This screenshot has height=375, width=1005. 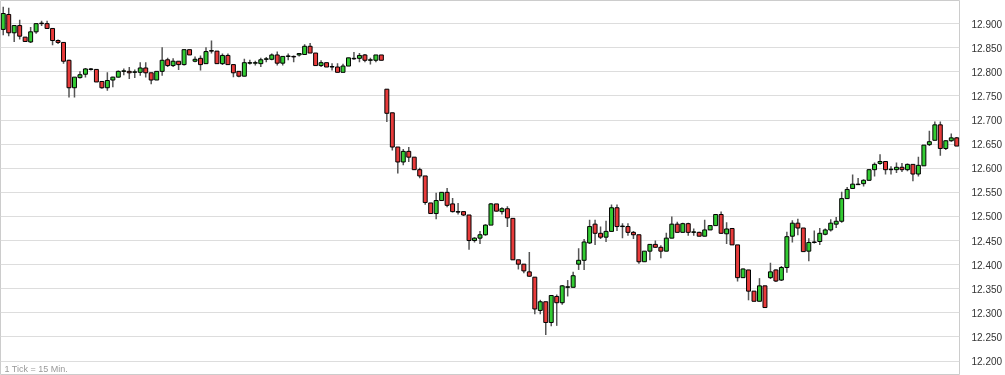 What do you see at coordinates (987, 217) in the screenshot?
I see `y-tick-label: 12.500` at bounding box center [987, 217].